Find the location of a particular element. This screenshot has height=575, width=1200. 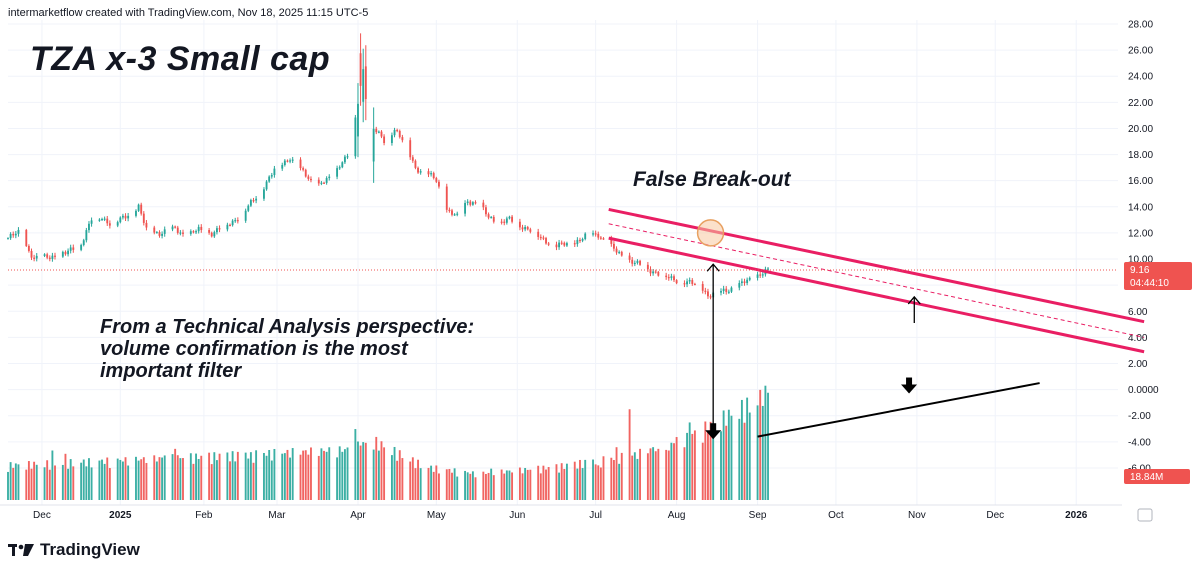

time-tick-label: May is located at coordinates (436, 515).